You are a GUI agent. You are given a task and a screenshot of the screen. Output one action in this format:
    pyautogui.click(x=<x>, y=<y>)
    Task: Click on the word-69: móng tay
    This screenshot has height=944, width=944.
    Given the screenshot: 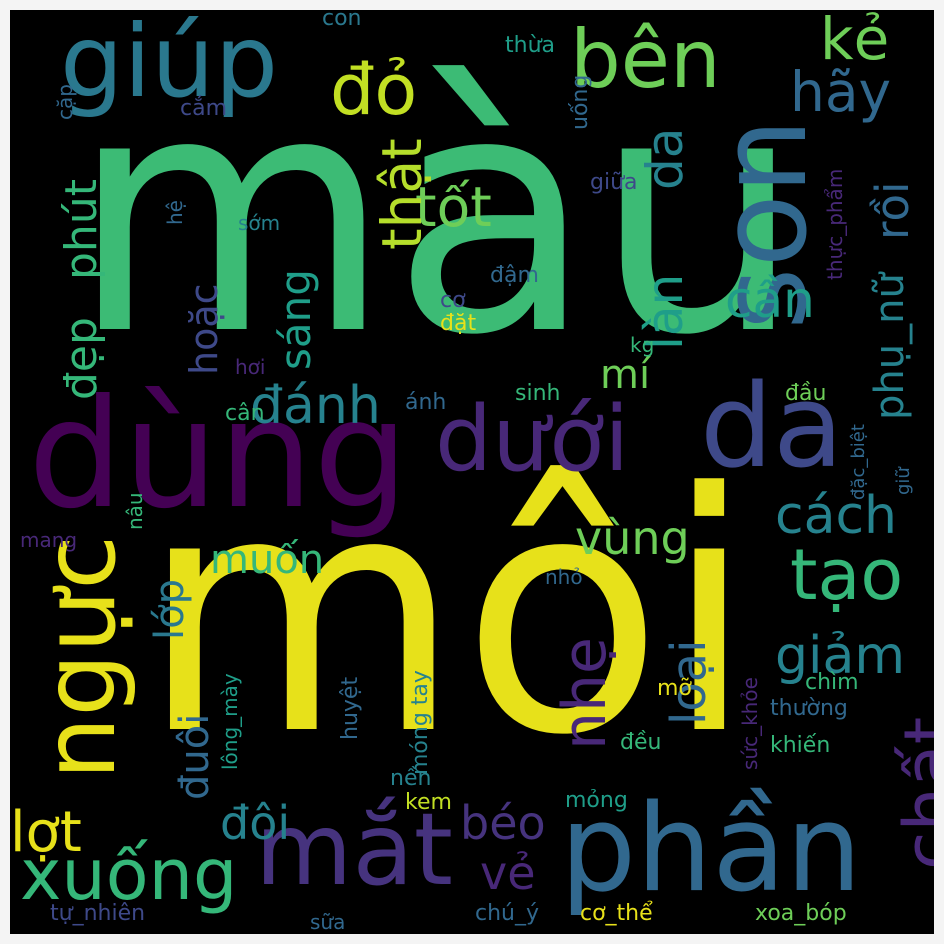 What is the action you would take?
    pyautogui.click(x=420, y=722)
    